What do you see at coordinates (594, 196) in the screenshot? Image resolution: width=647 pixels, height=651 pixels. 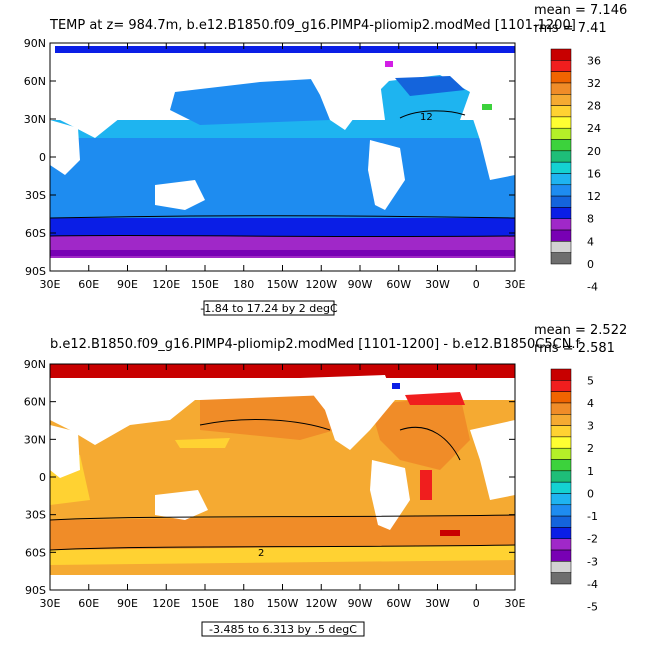 I see `colorbar-label: 12` at bounding box center [594, 196].